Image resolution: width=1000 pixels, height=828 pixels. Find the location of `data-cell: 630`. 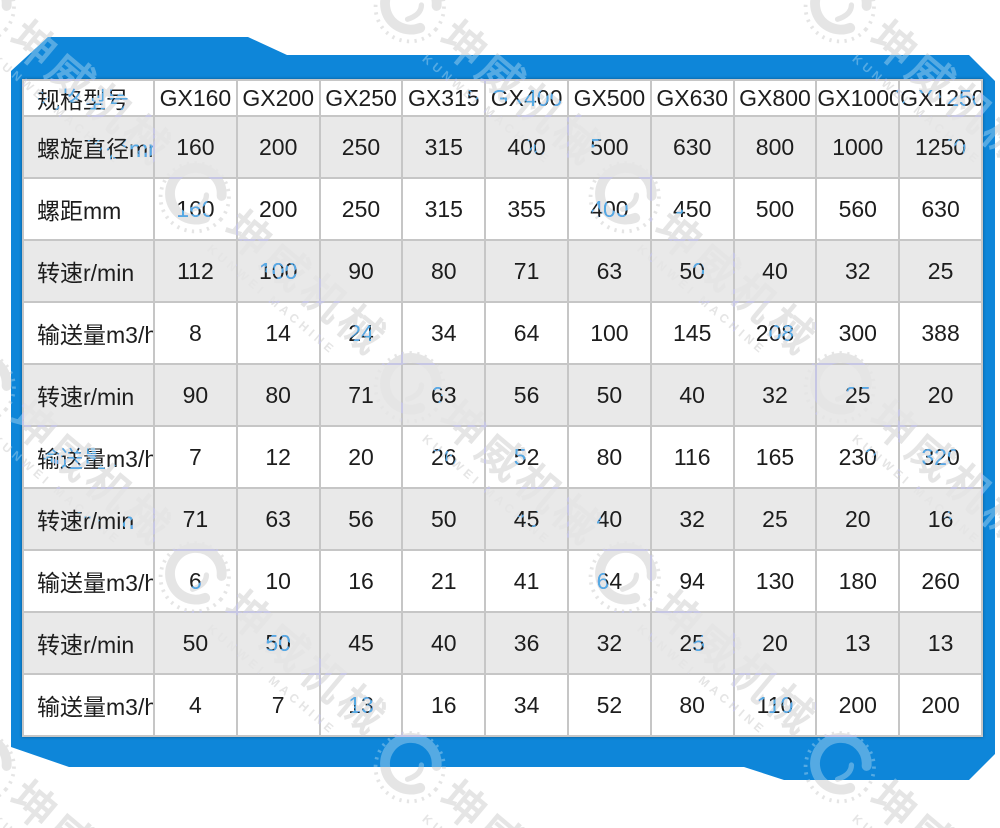

data-cell: 630 is located at coordinates (940, 209).